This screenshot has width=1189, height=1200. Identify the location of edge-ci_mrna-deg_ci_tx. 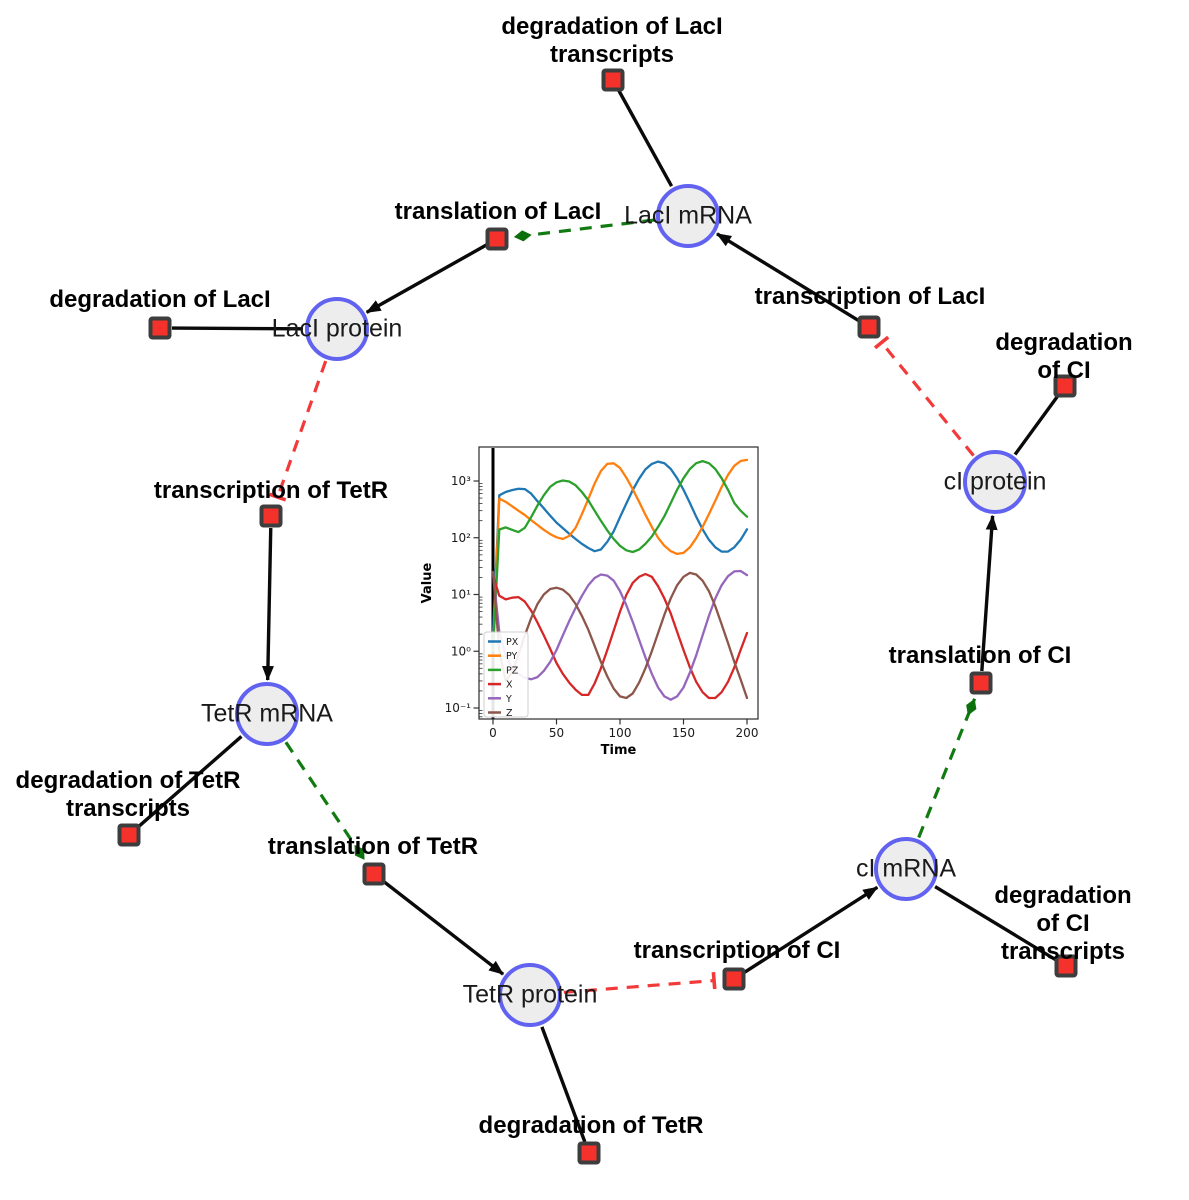
(995, 923).